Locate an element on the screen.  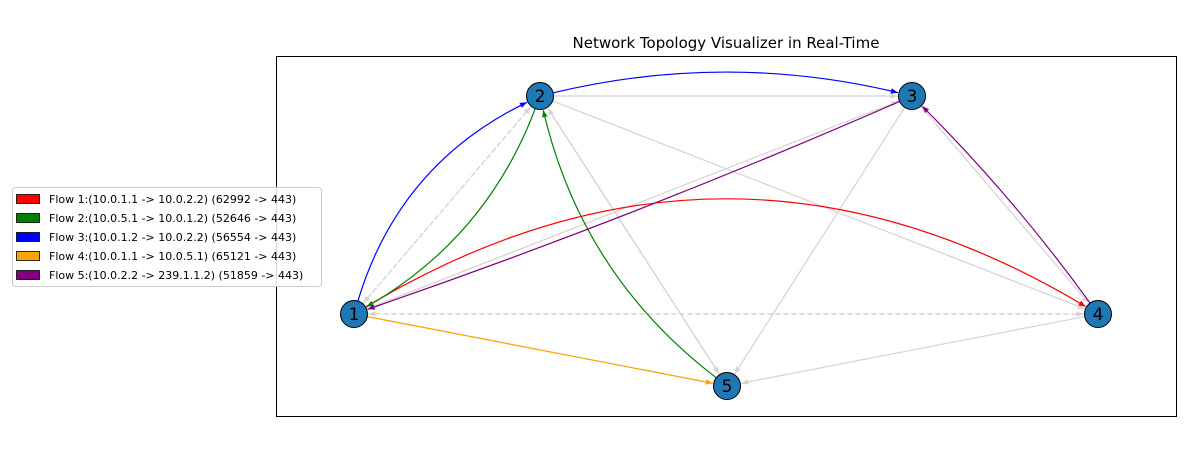
node-2-label: 2 is located at coordinates (540, 97).